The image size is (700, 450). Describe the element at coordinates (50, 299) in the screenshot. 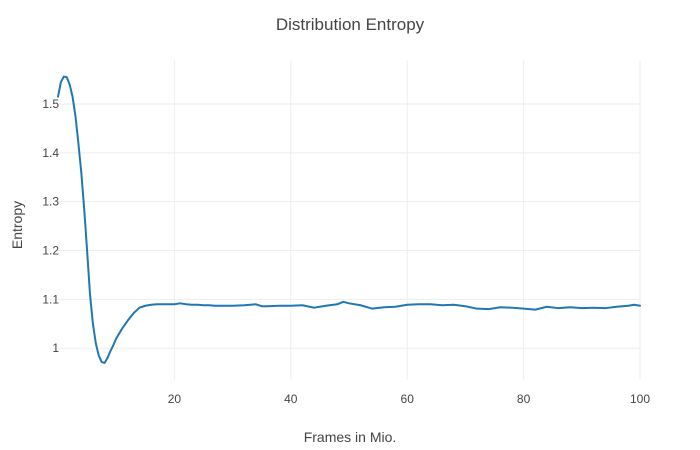

I see `y-tick-label: 1.1` at that location.